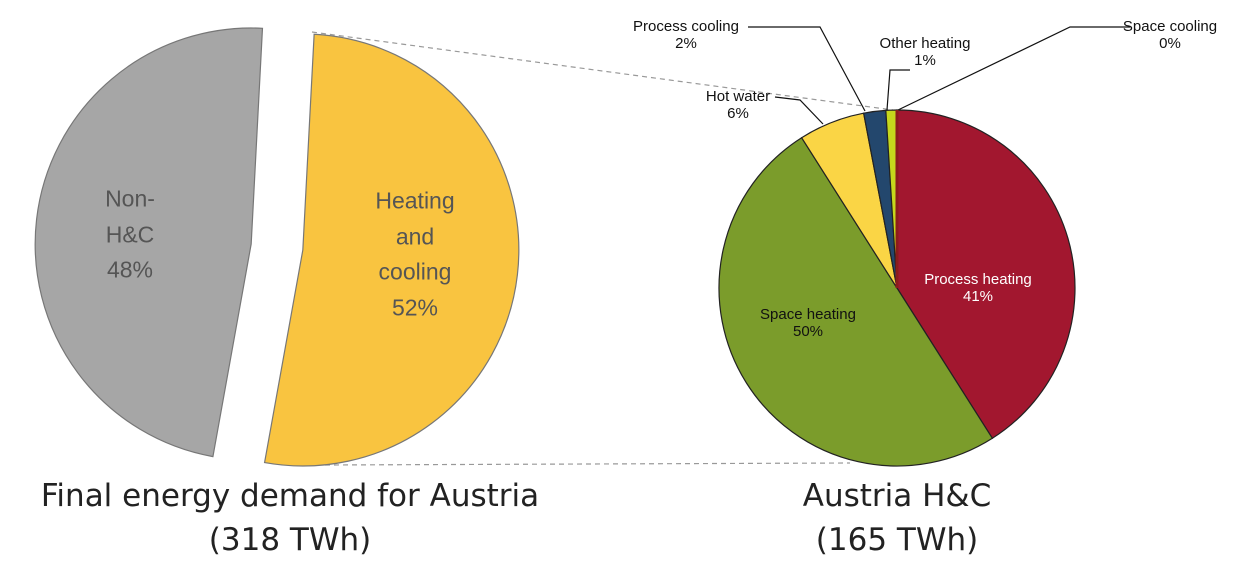 This screenshot has height=568, width=1234. I want to click on slice-label: Process heating 41%, so click(978, 288).